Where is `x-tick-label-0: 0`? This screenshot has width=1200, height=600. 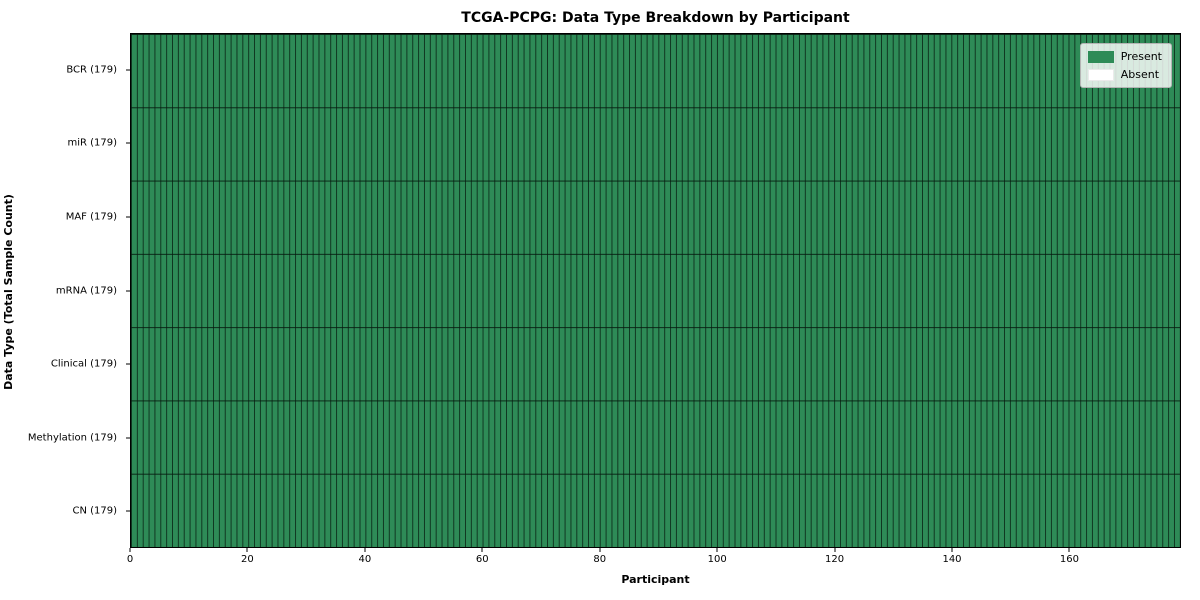 x-tick-label-0: 0 is located at coordinates (130, 559).